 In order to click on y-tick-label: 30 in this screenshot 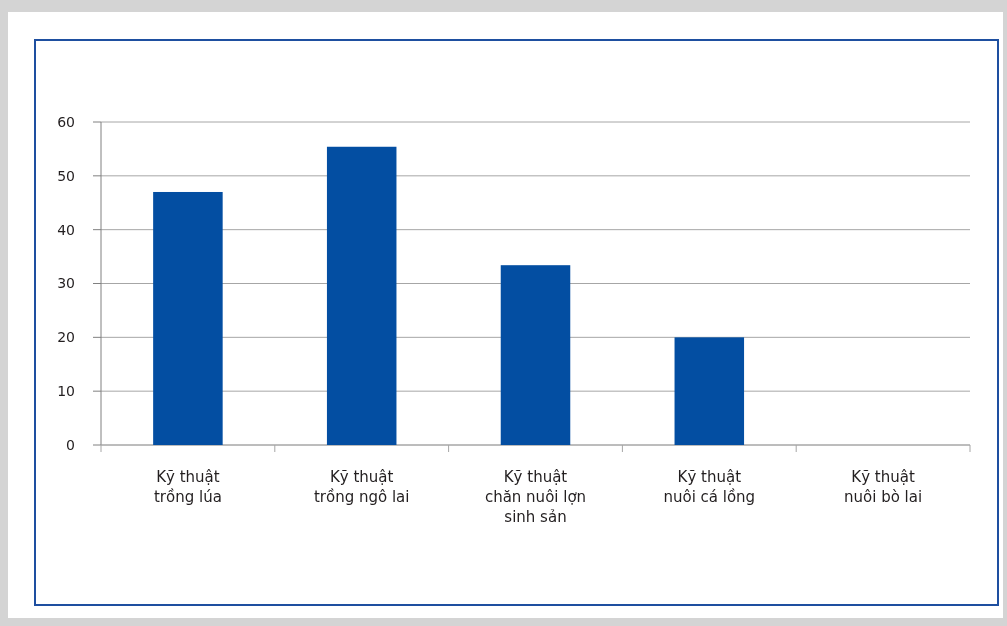, I will do `click(66, 283)`.